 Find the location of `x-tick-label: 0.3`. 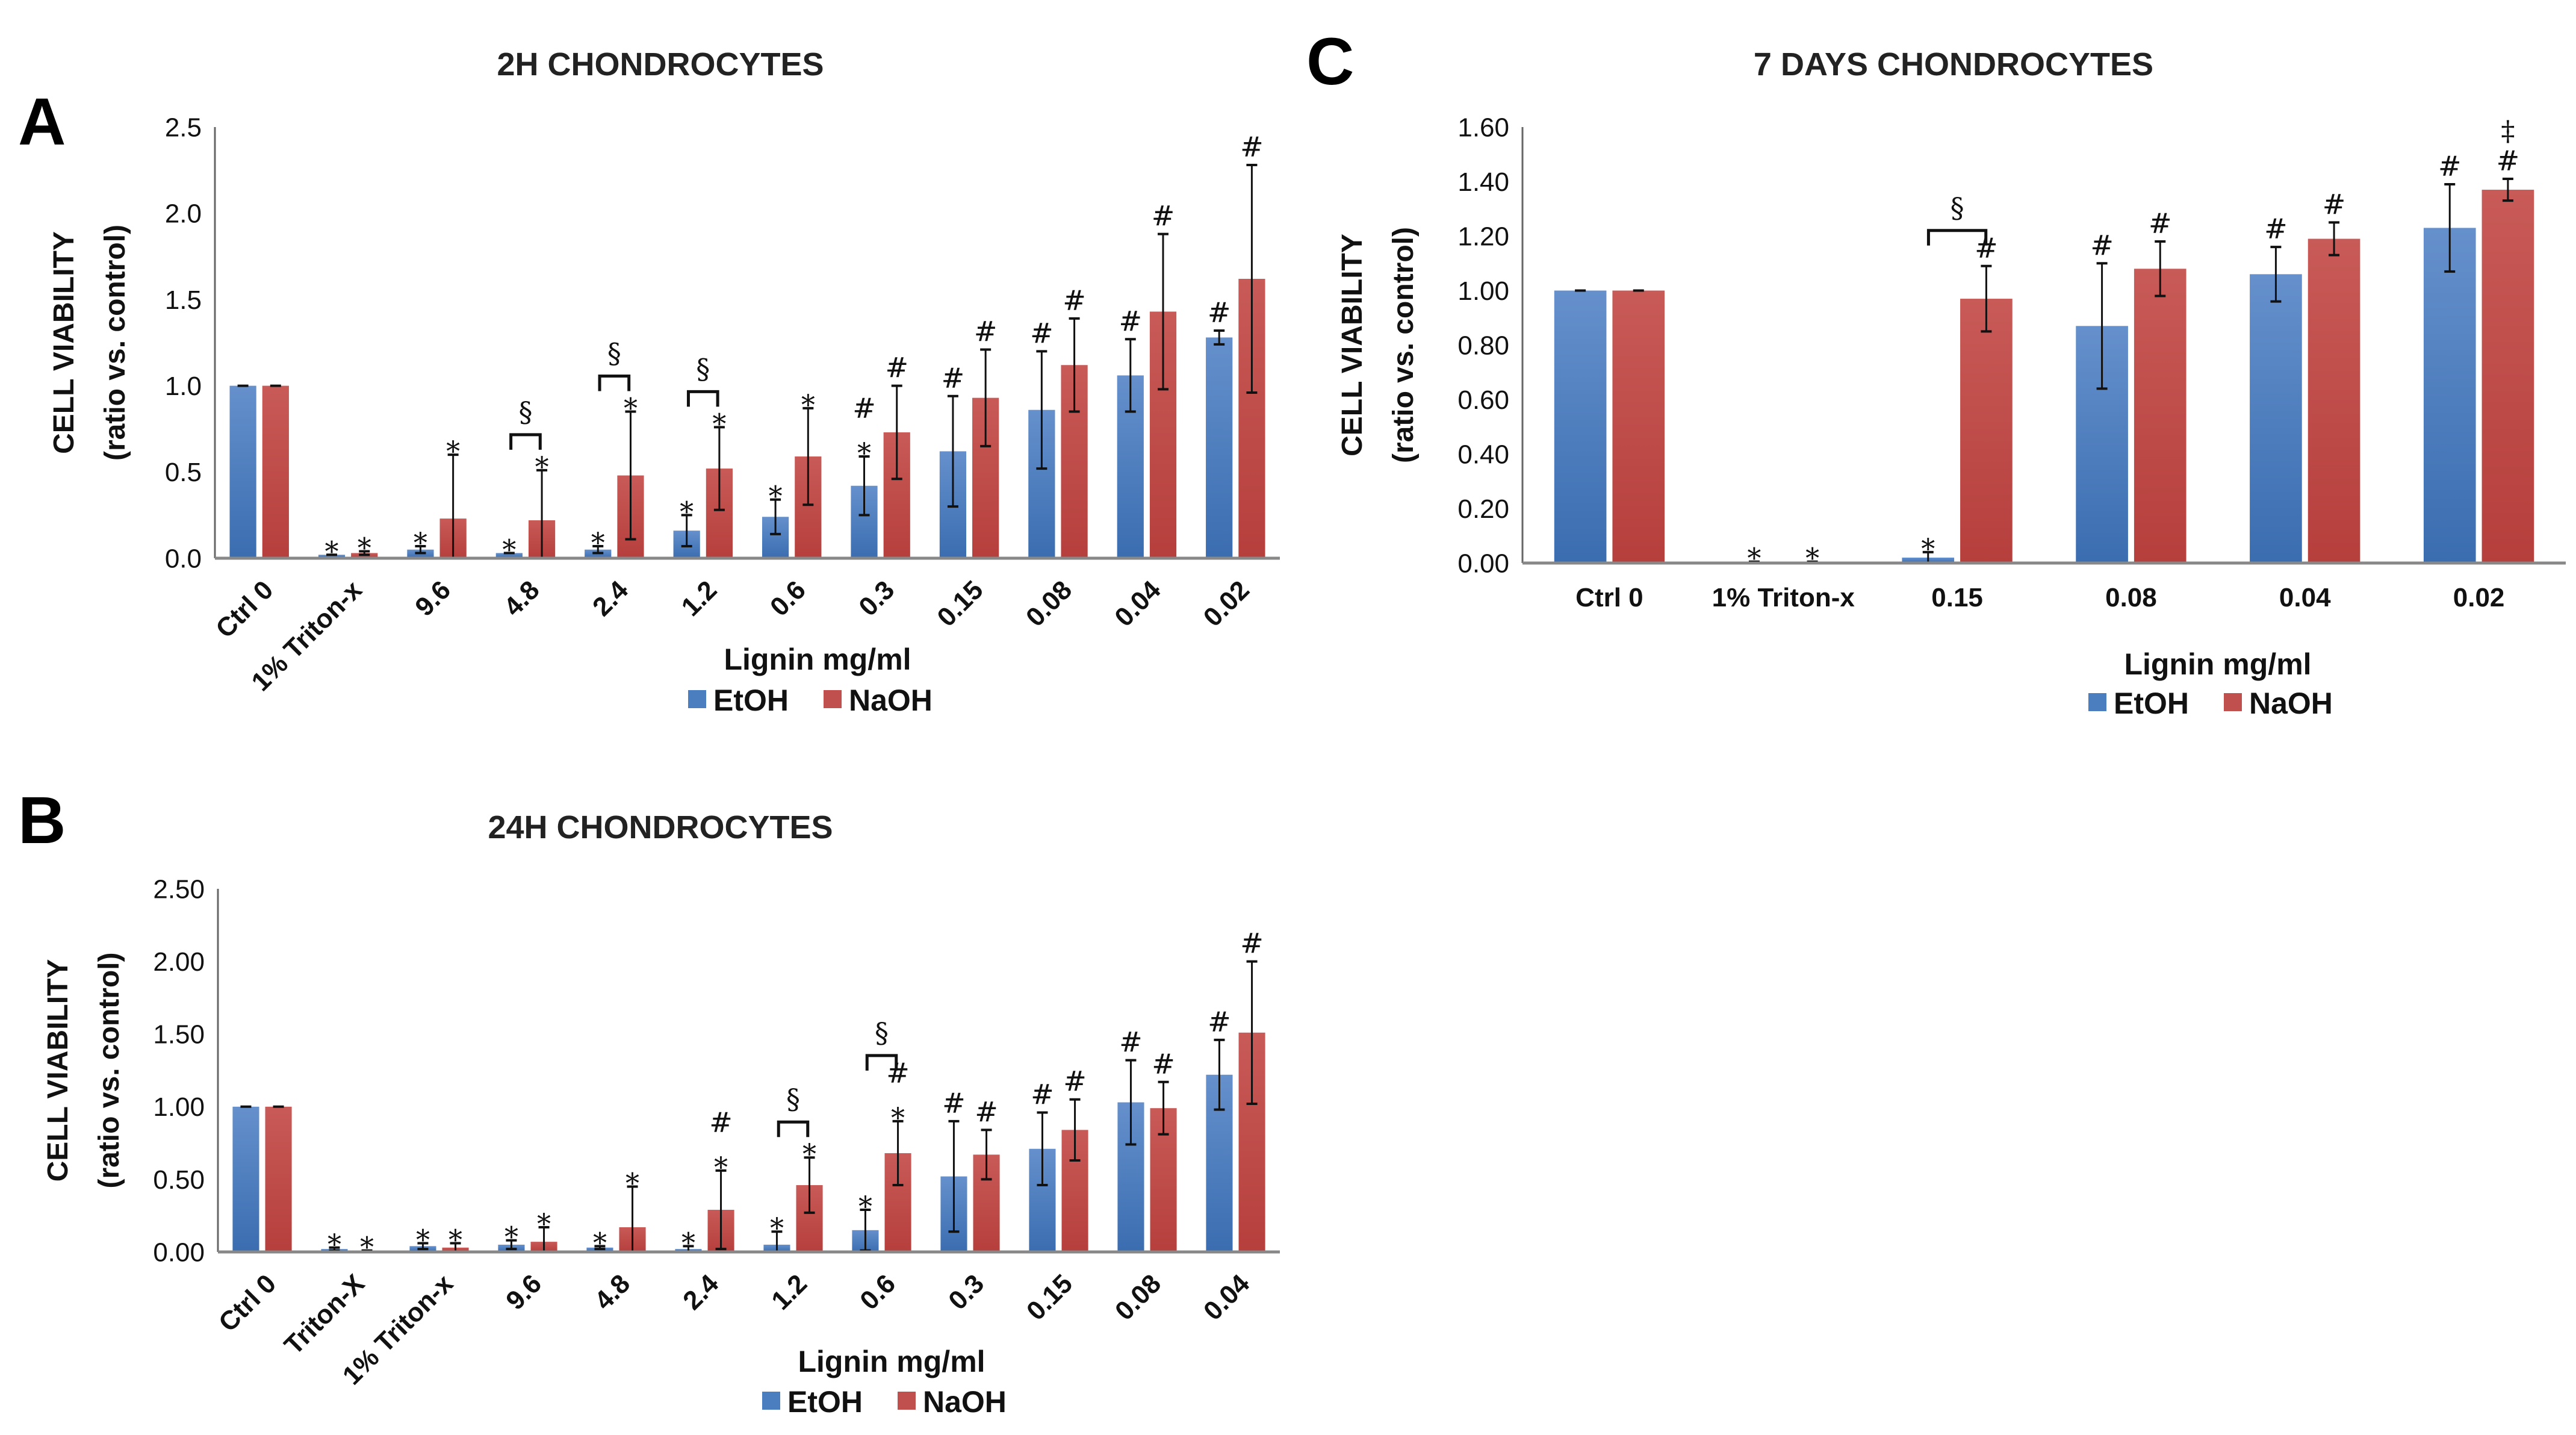

x-tick-label: 0.3 is located at coordinates (876, 598).